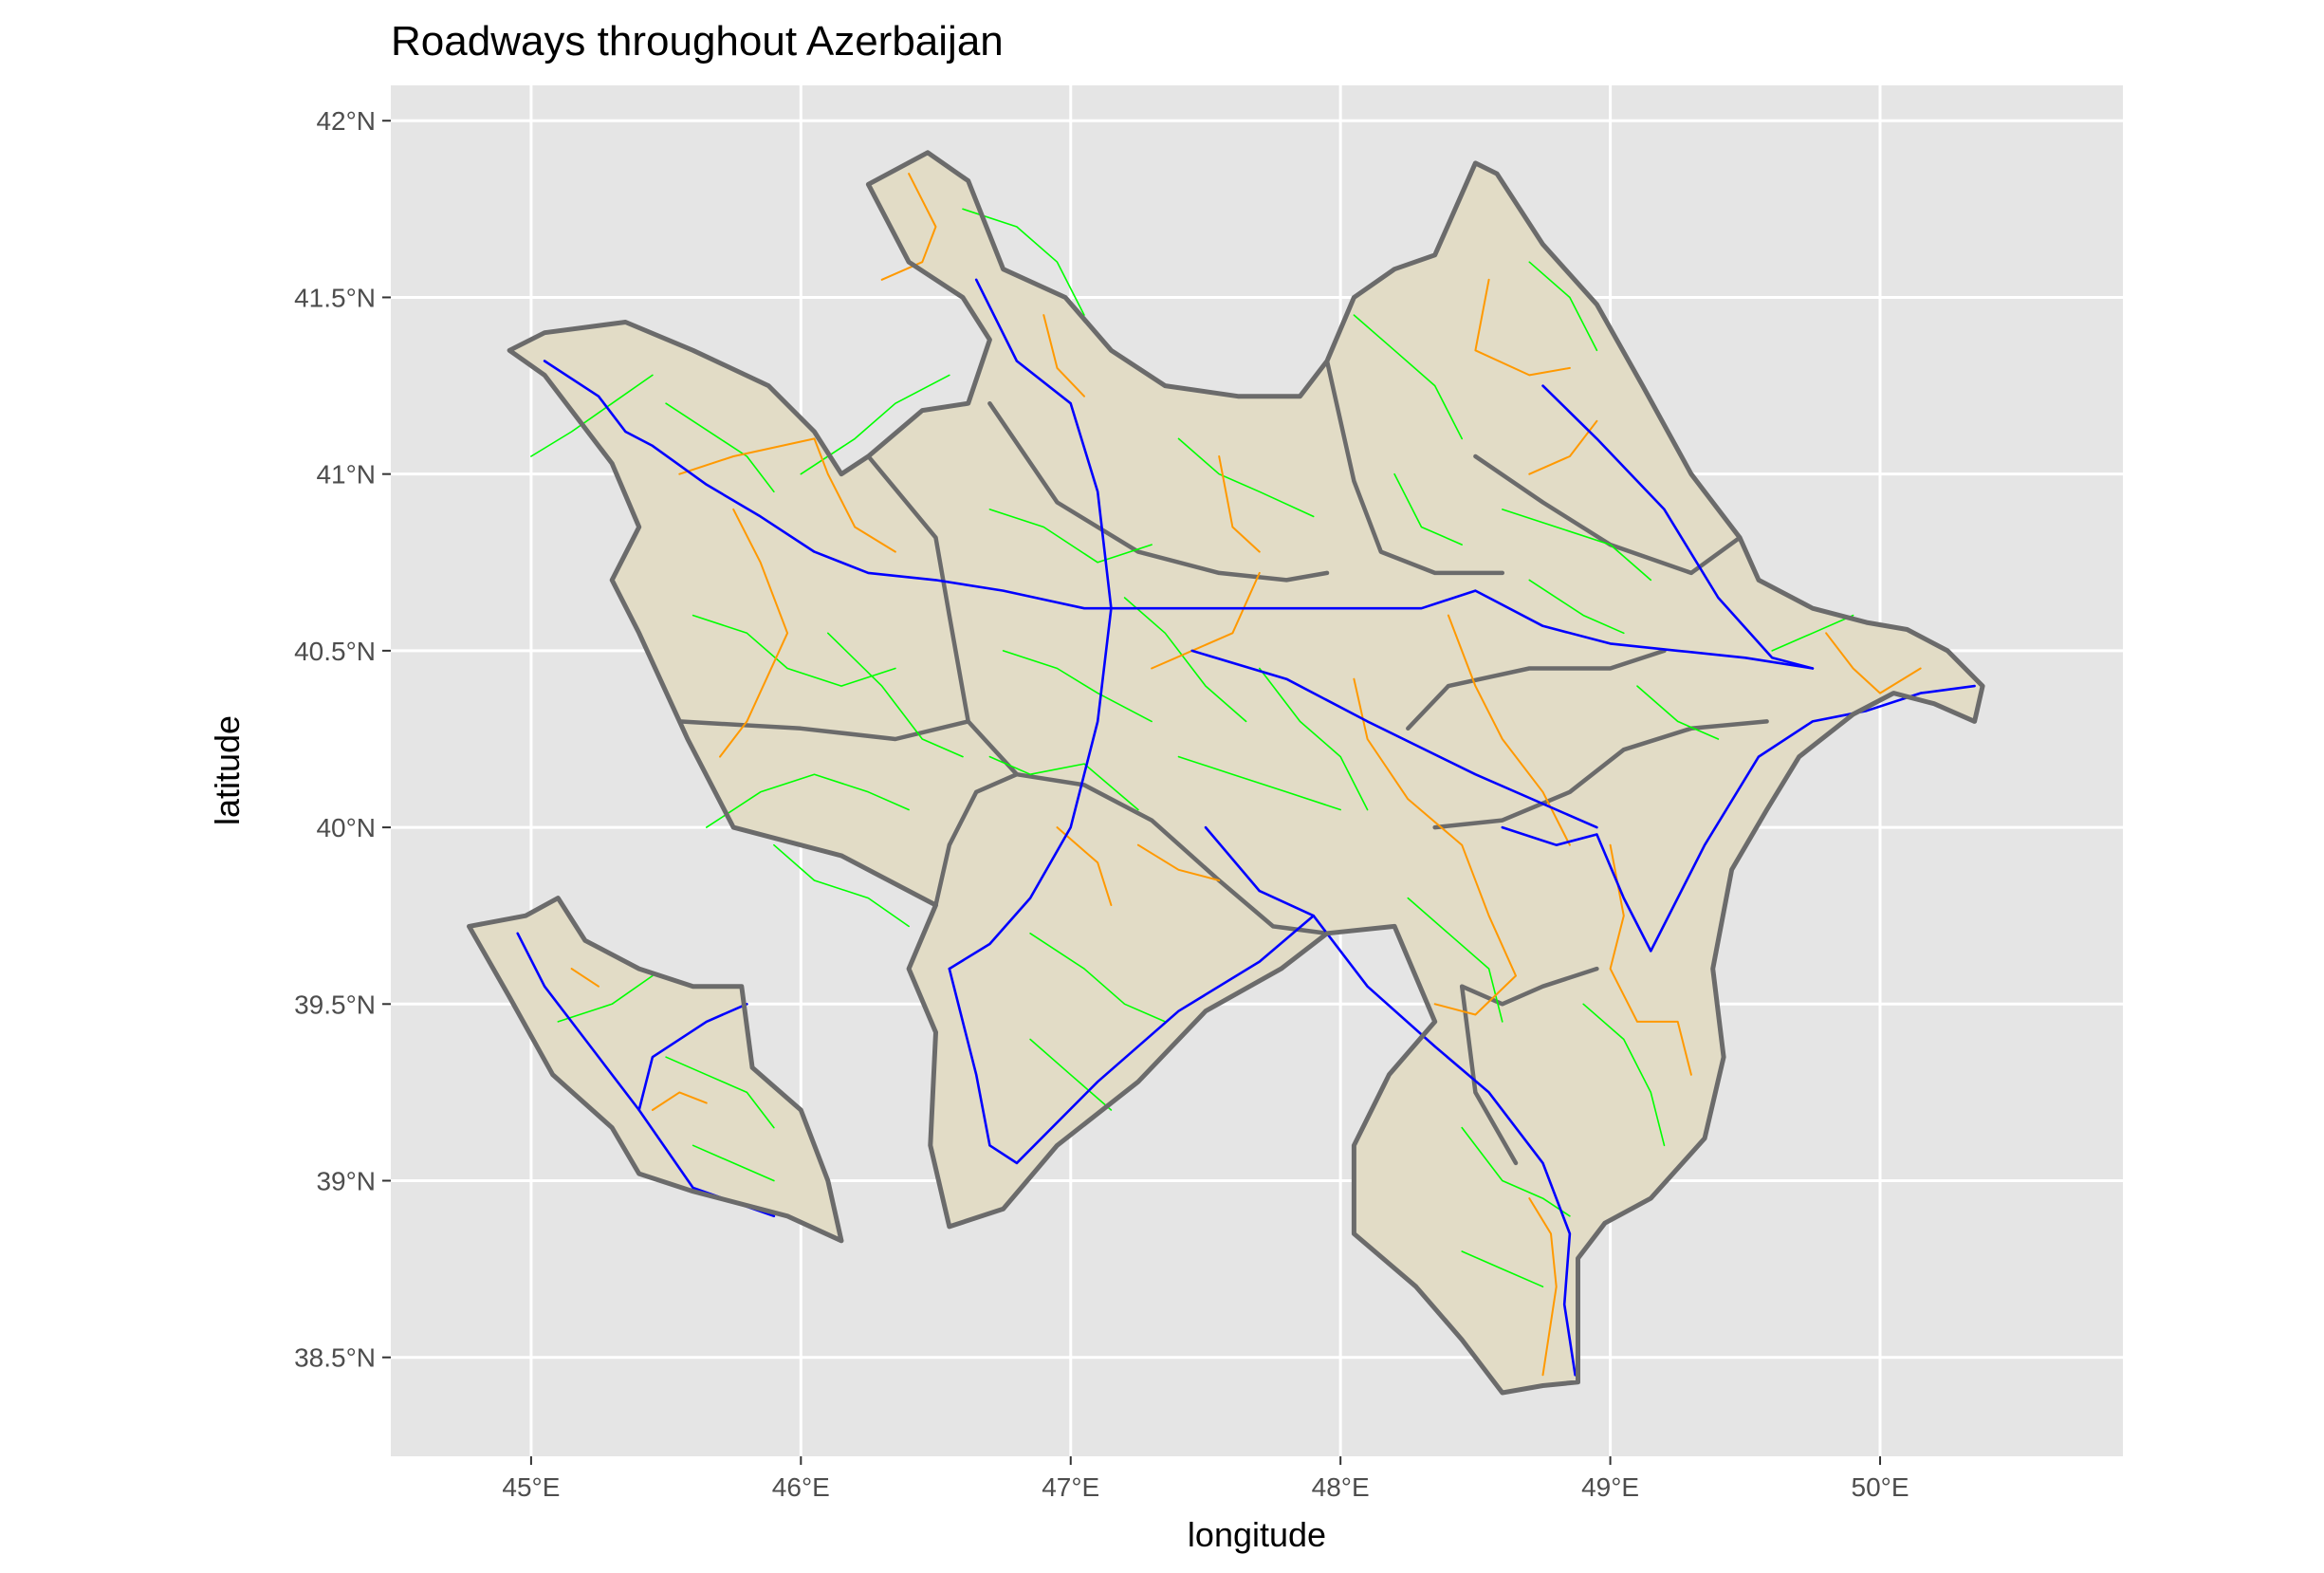  I want to click on y-tick-label: 39°N, so click(346, 1181).